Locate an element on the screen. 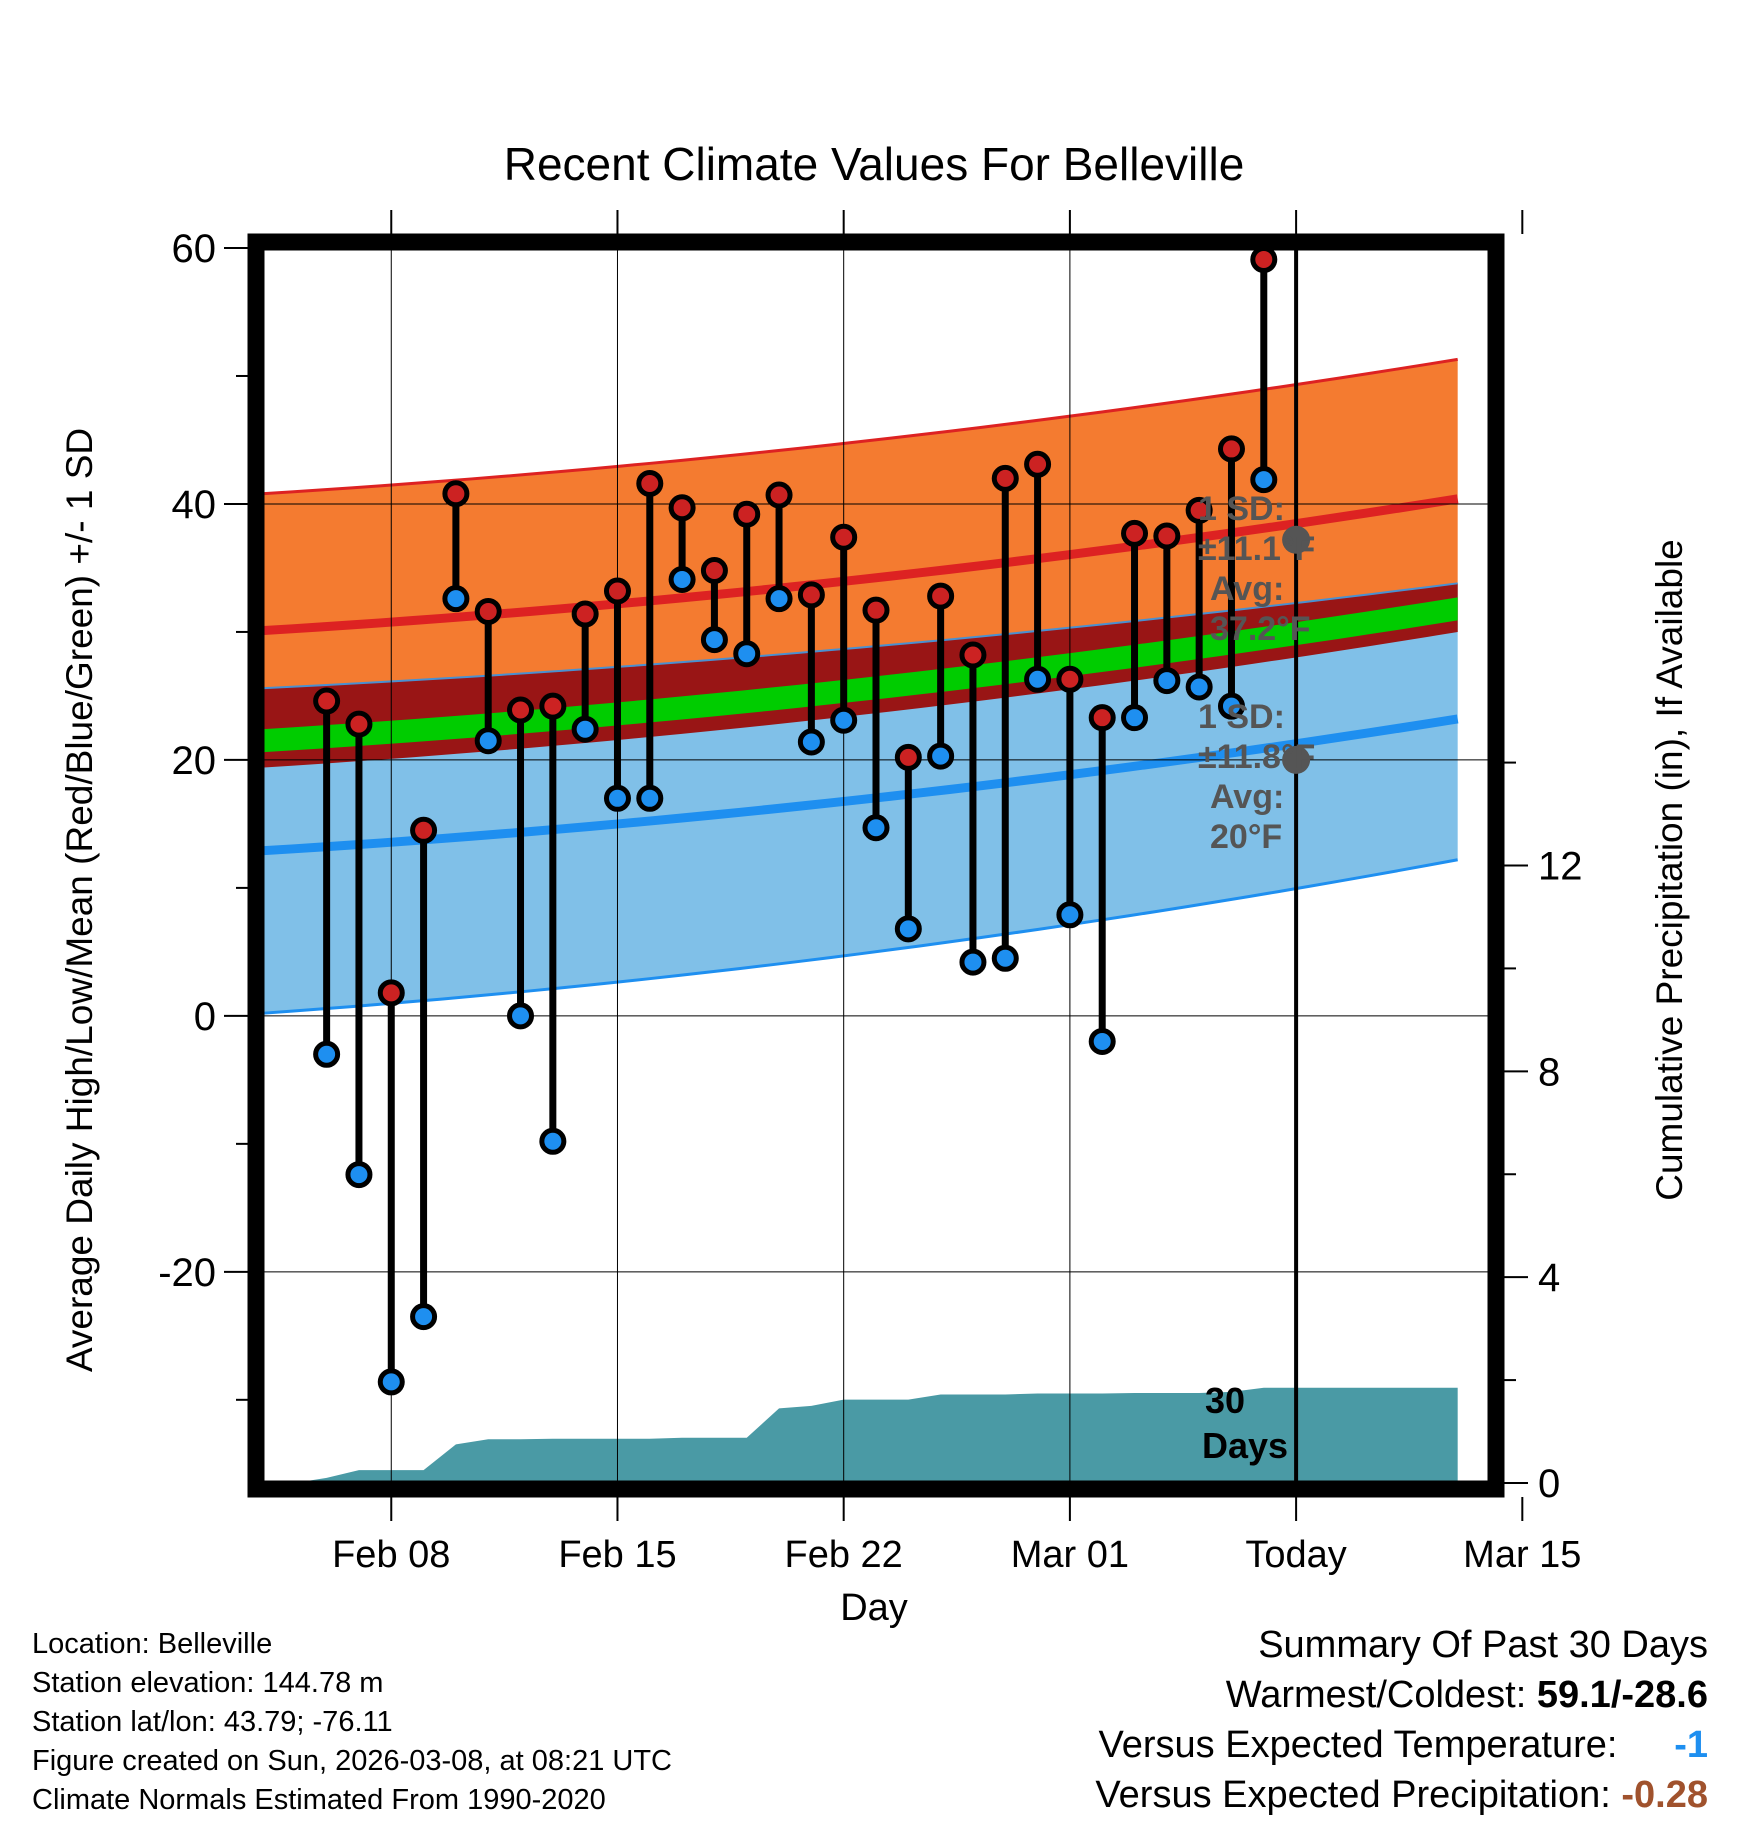  warm-cold-value: 59.1/-28.6 is located at coordinates (1622, 1695).